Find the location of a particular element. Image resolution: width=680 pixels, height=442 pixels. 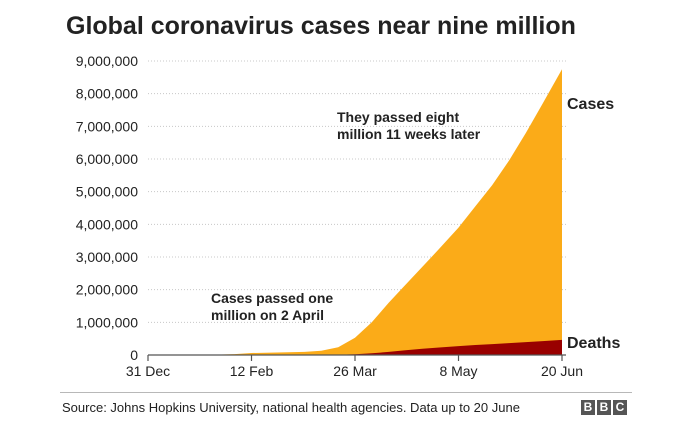

axes is located at coordinates (356, 357).